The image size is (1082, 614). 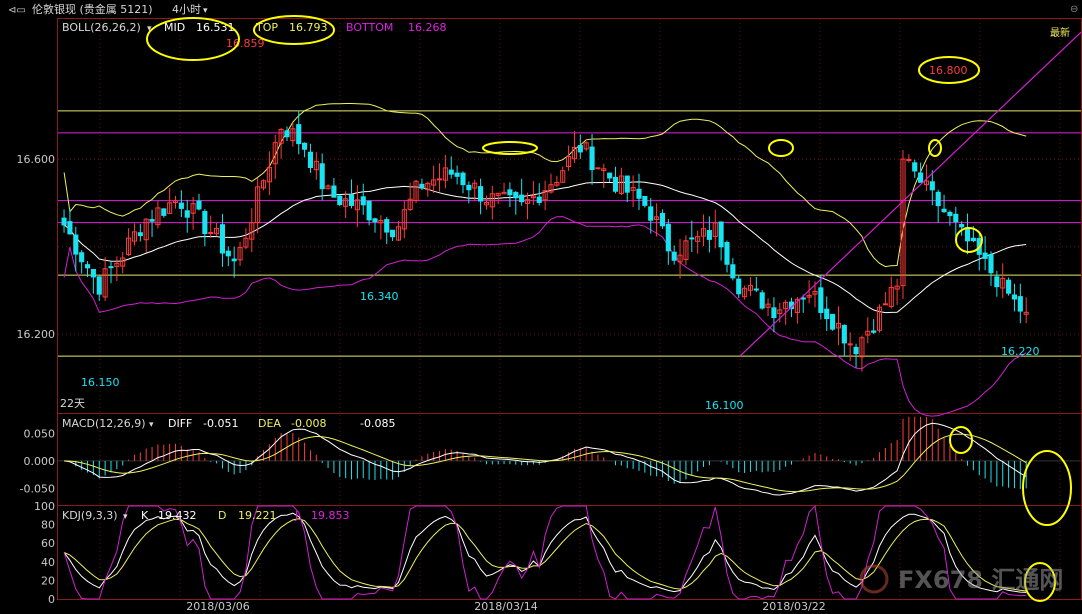 What do you see at coordinates (149, 29) in the screenshot?
I see `boll-chevron-icon: ▾` at bounding box center [149, 29].